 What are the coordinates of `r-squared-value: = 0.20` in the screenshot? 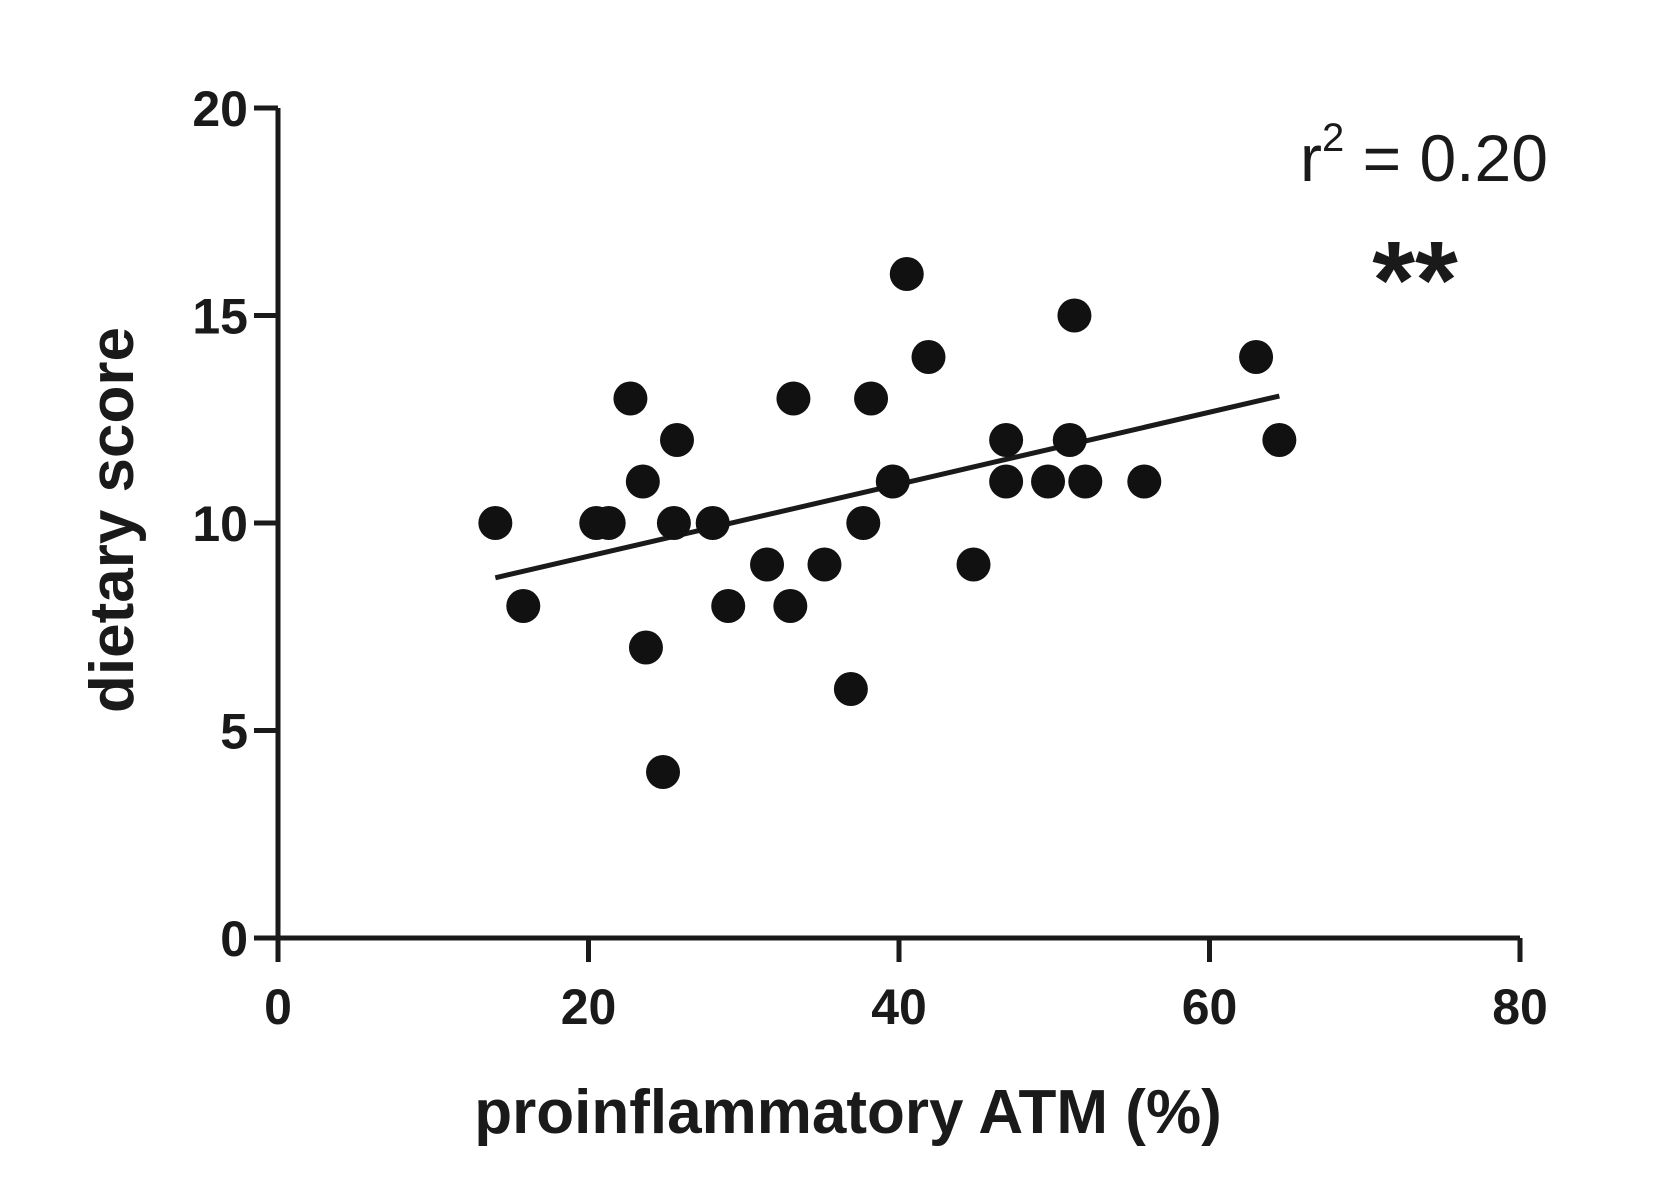 It's located at (1446, 158).